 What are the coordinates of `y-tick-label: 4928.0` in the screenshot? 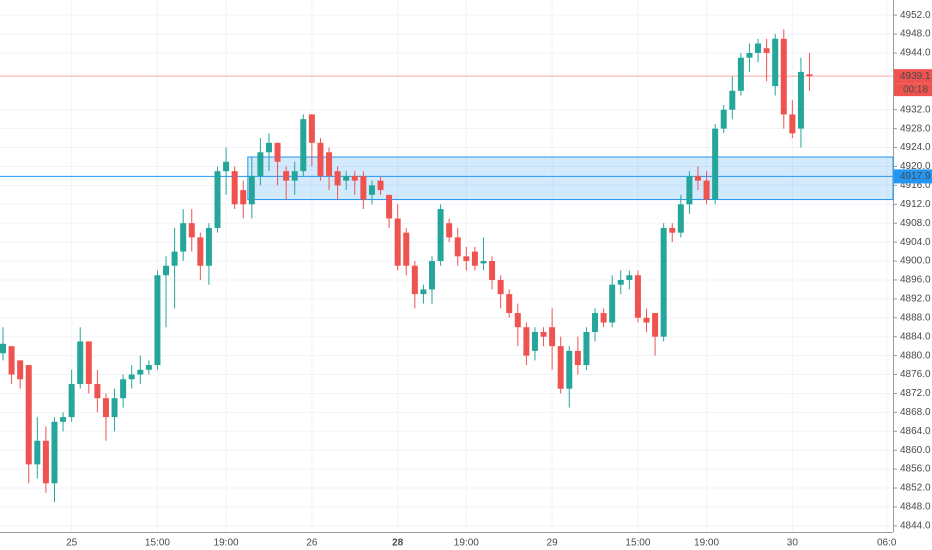 It's located at (915, 128).